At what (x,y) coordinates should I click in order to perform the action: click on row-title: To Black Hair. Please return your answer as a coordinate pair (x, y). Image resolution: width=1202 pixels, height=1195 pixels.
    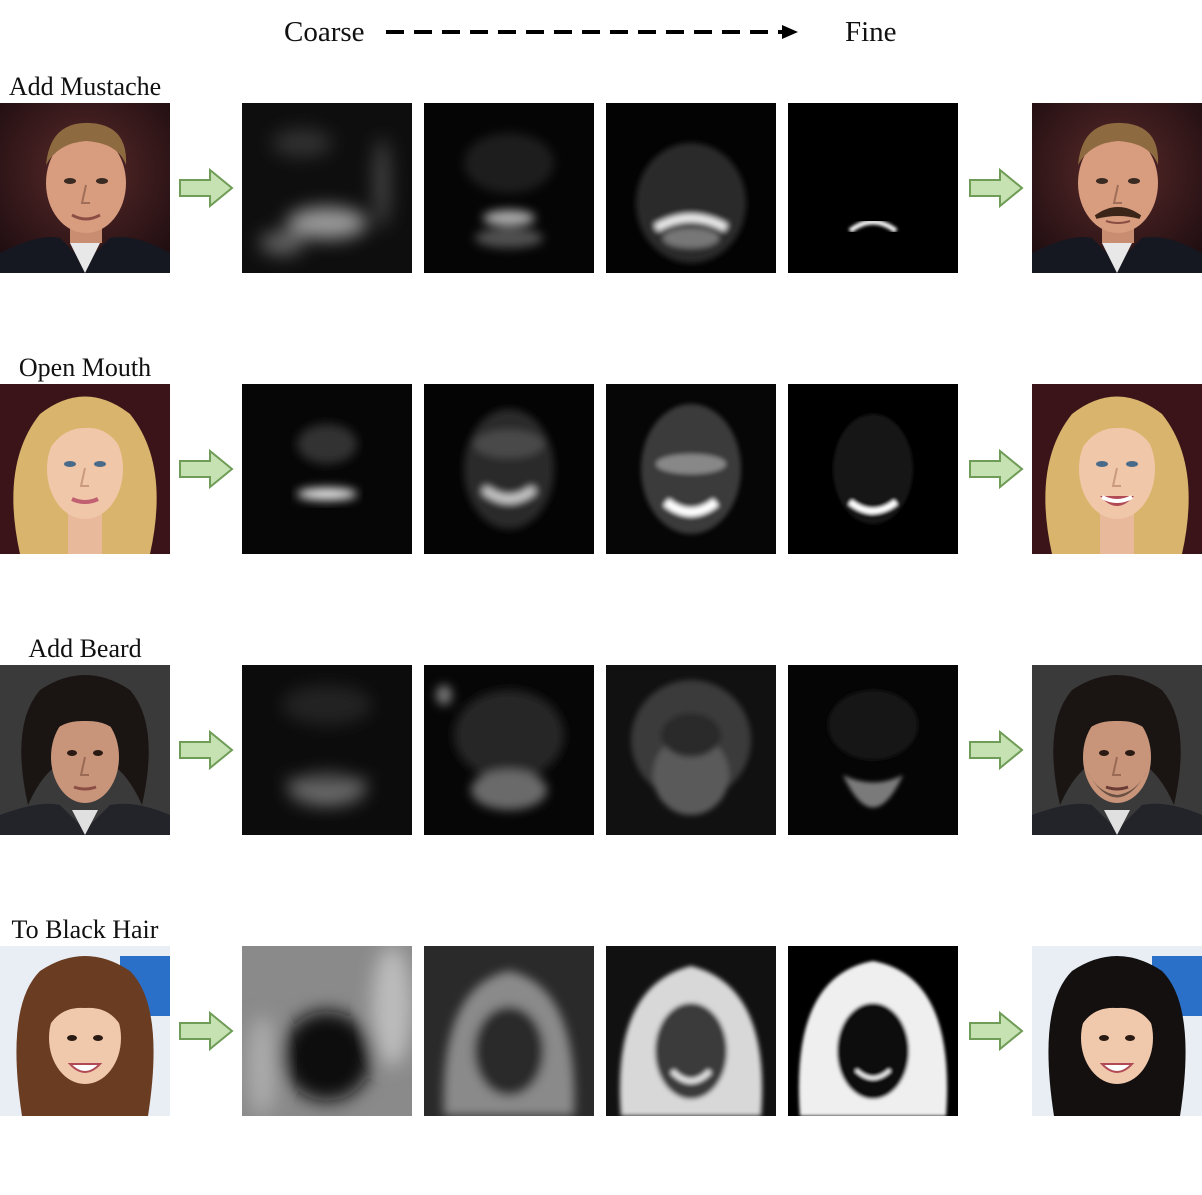
    Looking at the image, I should click on (85, 929).